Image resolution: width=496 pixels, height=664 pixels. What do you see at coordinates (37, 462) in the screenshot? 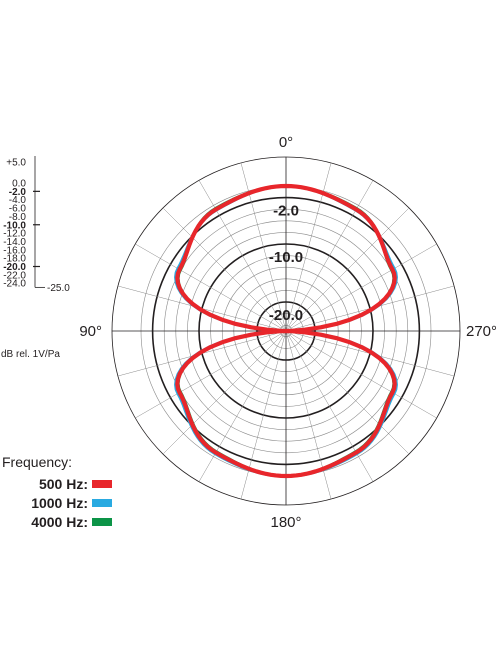
I see `legend-title: Frequency:` at bounding box center [37, 462].